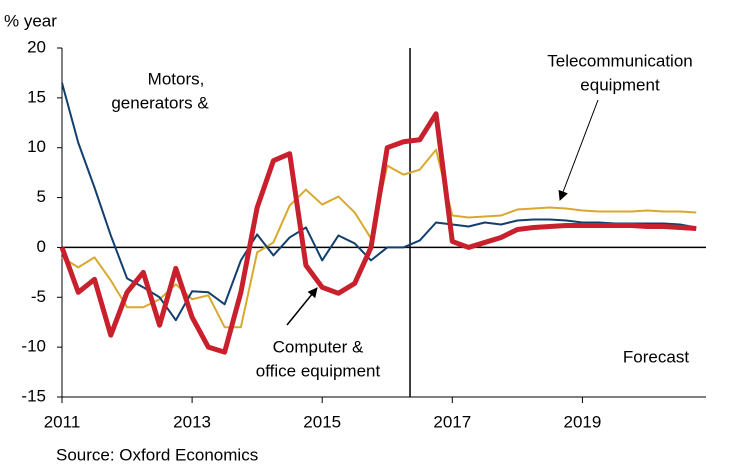  Describe the element at coordinates (33, 346) in the screenshot. I see `y-tick-label: -10` at that location.